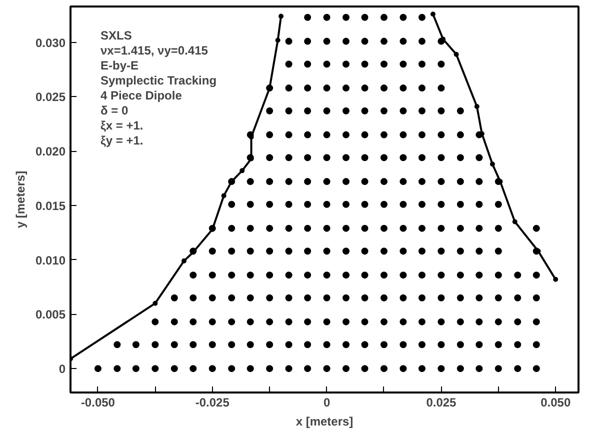  I want to click on annotation: δ = 0, so click(114, 111).